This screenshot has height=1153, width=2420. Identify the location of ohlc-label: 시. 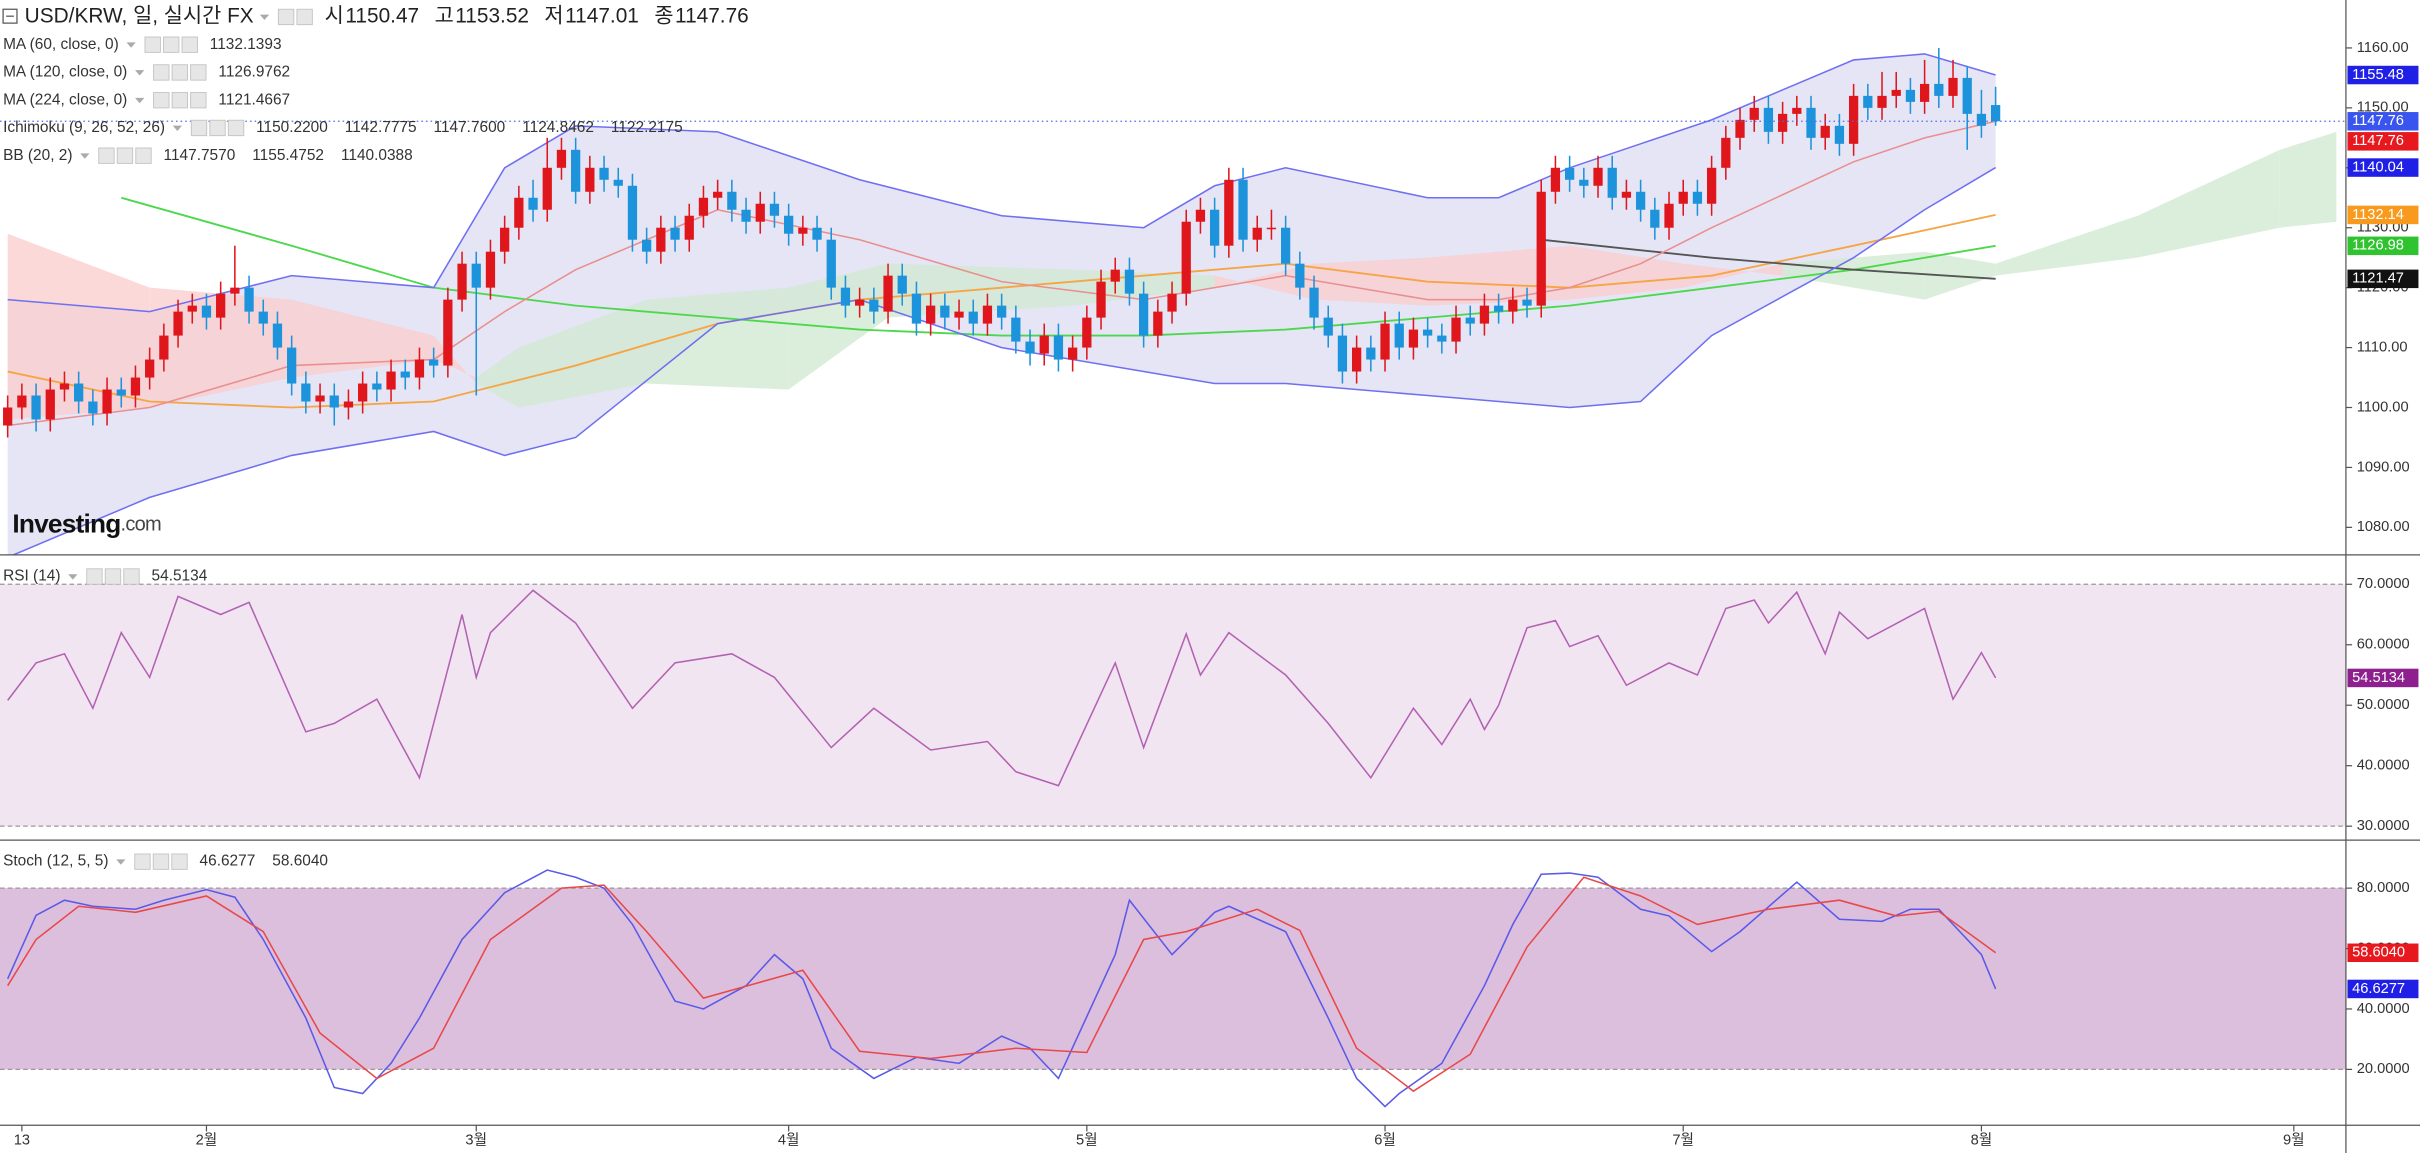
(334, 15).